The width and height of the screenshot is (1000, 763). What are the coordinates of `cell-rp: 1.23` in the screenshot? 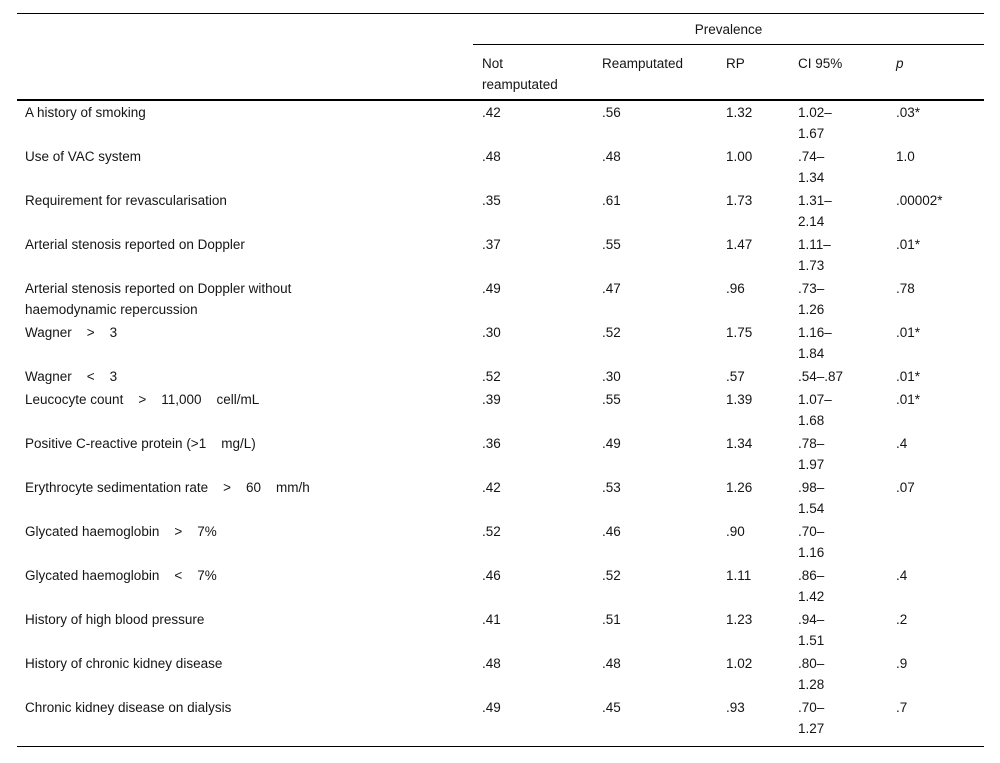 It's located at (739, 619).